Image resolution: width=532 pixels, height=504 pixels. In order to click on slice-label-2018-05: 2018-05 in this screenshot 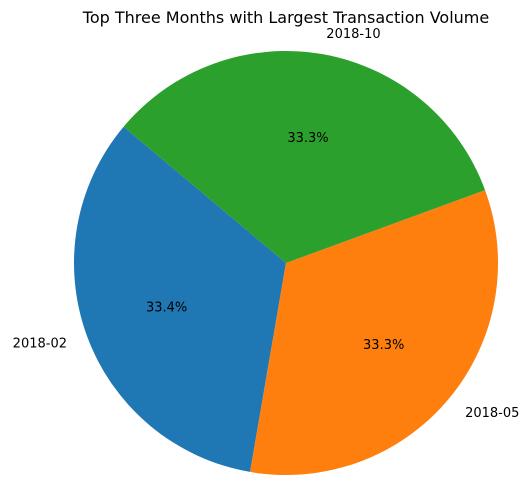, I will do `click(492, 413)`.